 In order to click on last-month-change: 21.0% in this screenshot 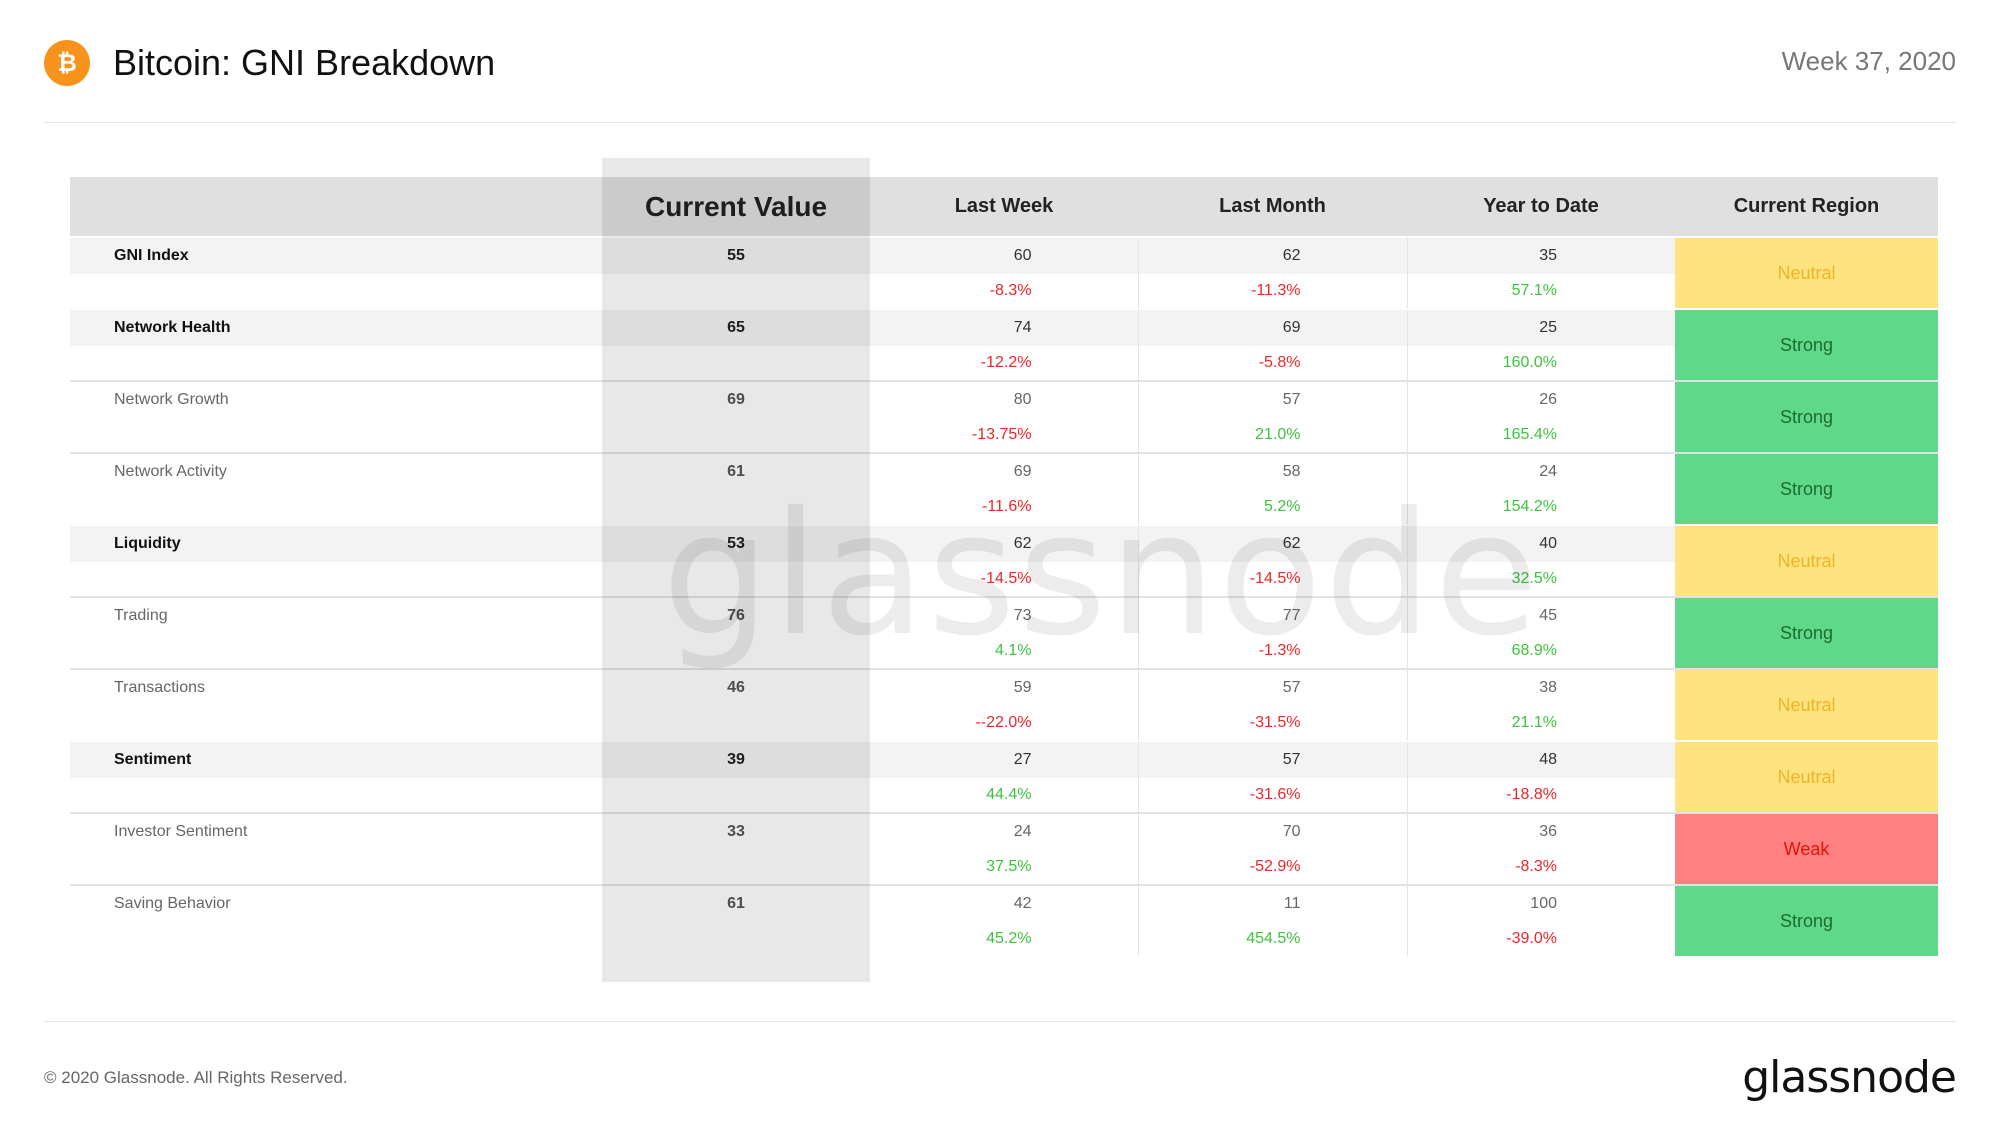, I will do `click(1273, 435)`.